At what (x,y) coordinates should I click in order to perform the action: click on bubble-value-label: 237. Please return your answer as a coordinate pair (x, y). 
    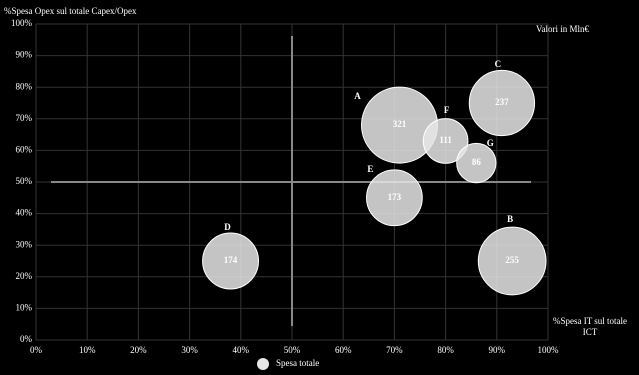
    Looking at the image, I should click on (502, 102).